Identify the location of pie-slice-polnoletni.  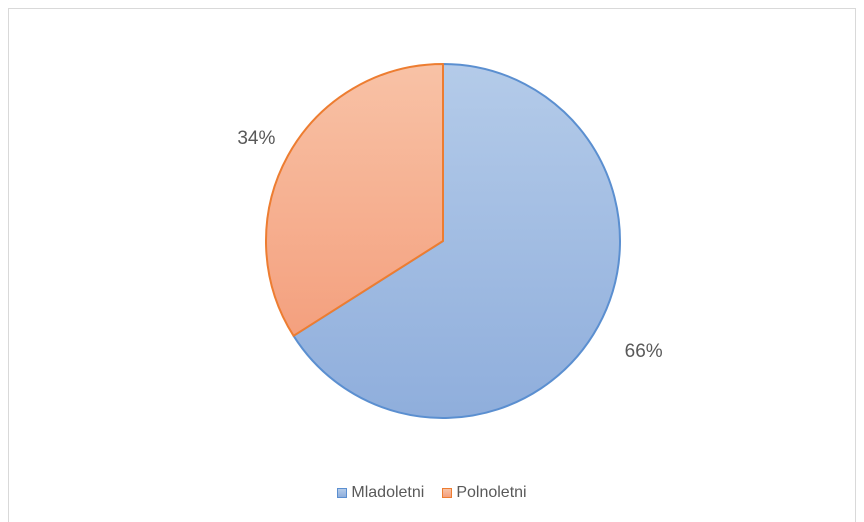
(354, 200).